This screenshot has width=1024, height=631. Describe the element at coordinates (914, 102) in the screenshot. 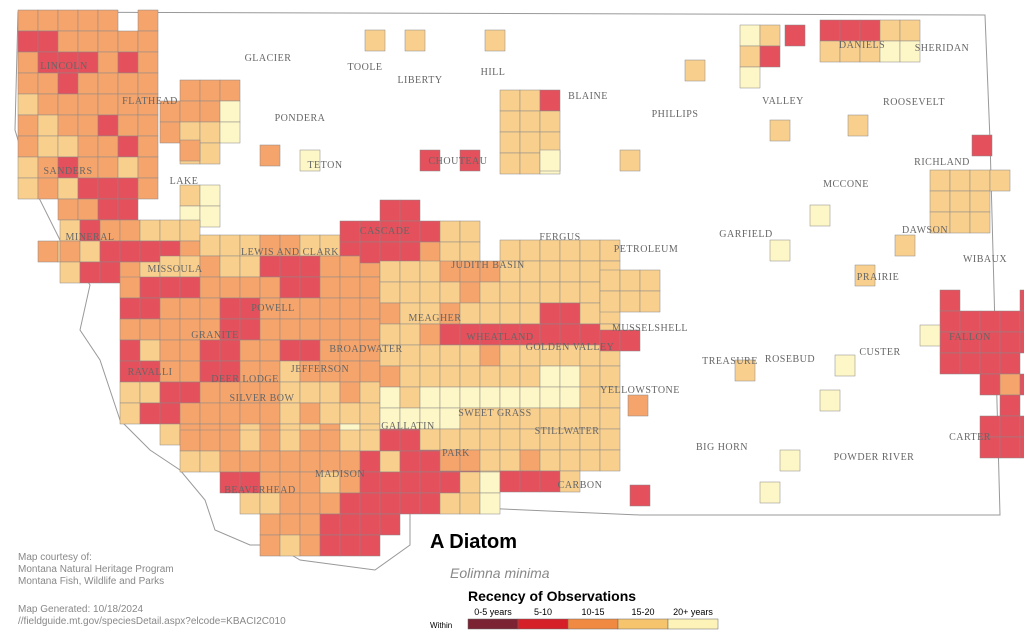

I see `county-label: ROOSEVELT` at that location.